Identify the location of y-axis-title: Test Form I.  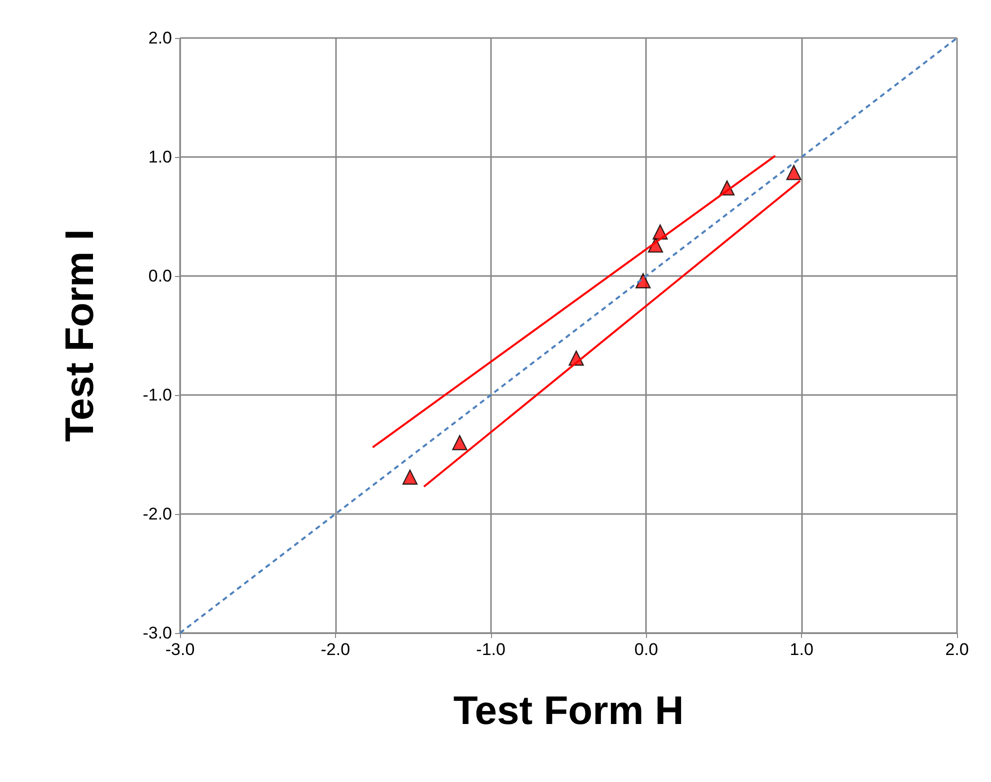
(80, 335).